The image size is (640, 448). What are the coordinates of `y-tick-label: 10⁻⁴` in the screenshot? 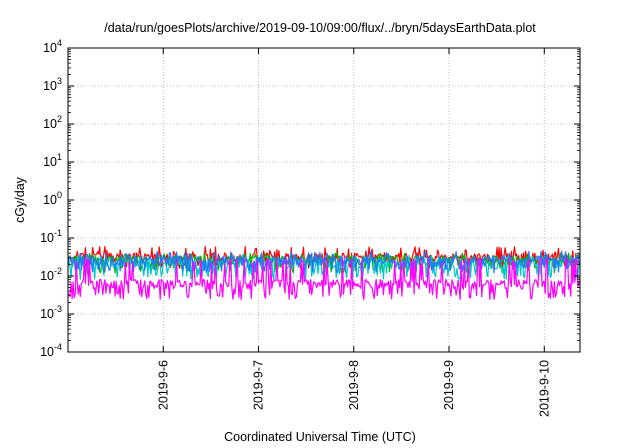 It's located at (51, 350).